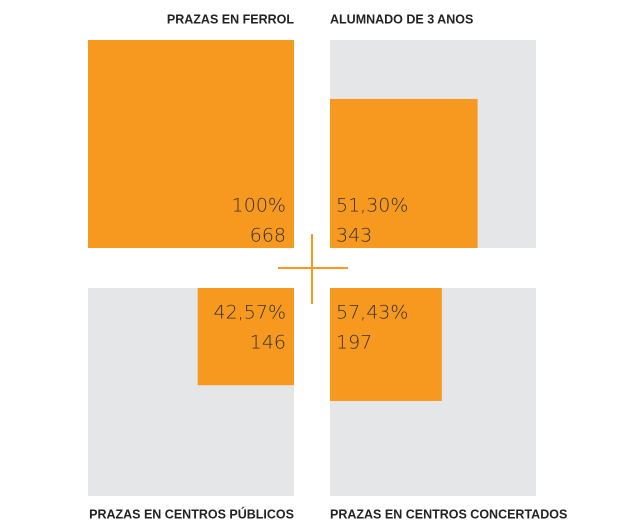 The height and width of the screenshot is (524, 636). Describe the element at coordinates (354, 343) in the screenshot. I see `count-label: 197` at that location.